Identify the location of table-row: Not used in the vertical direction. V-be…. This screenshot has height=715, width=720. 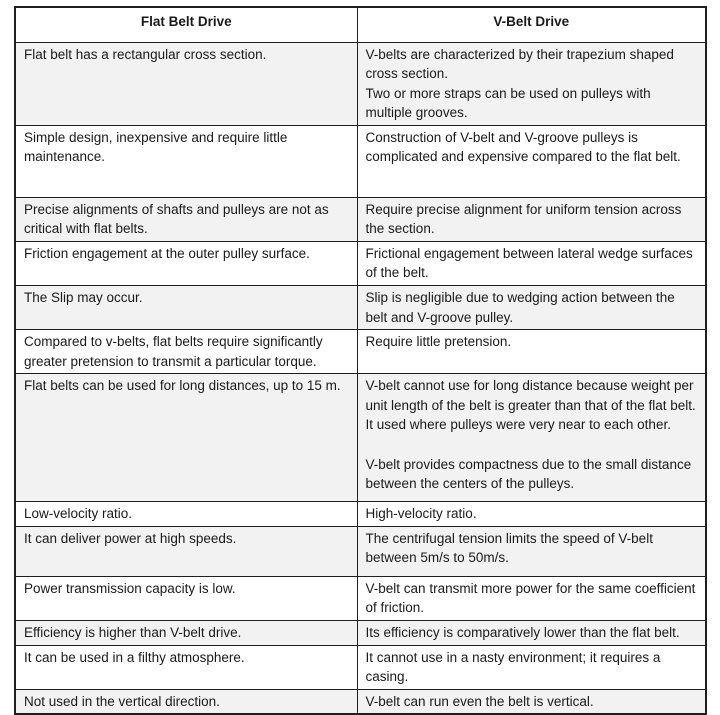
(360, 701).